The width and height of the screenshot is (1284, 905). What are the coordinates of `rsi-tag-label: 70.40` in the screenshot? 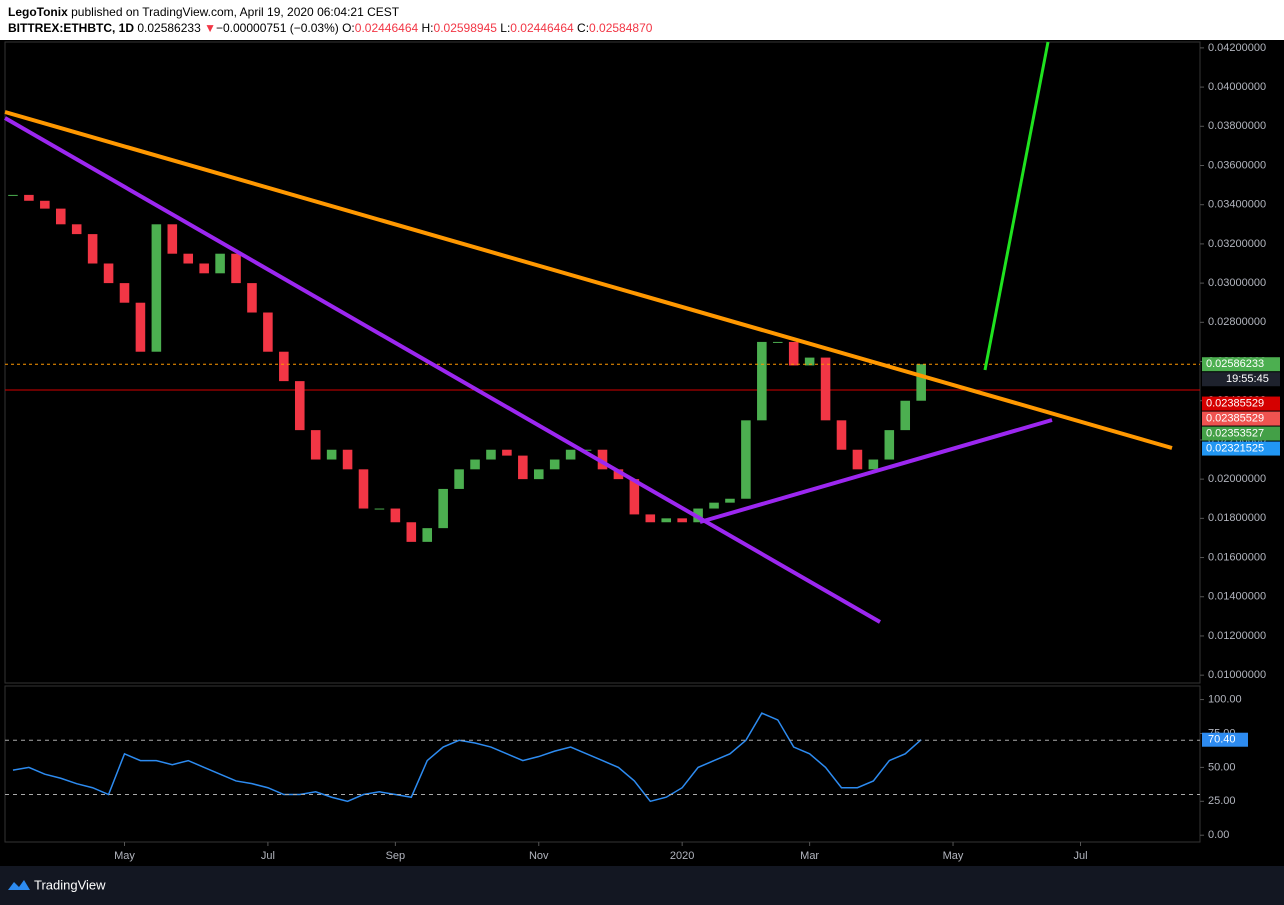 It's located at (1222, 740).